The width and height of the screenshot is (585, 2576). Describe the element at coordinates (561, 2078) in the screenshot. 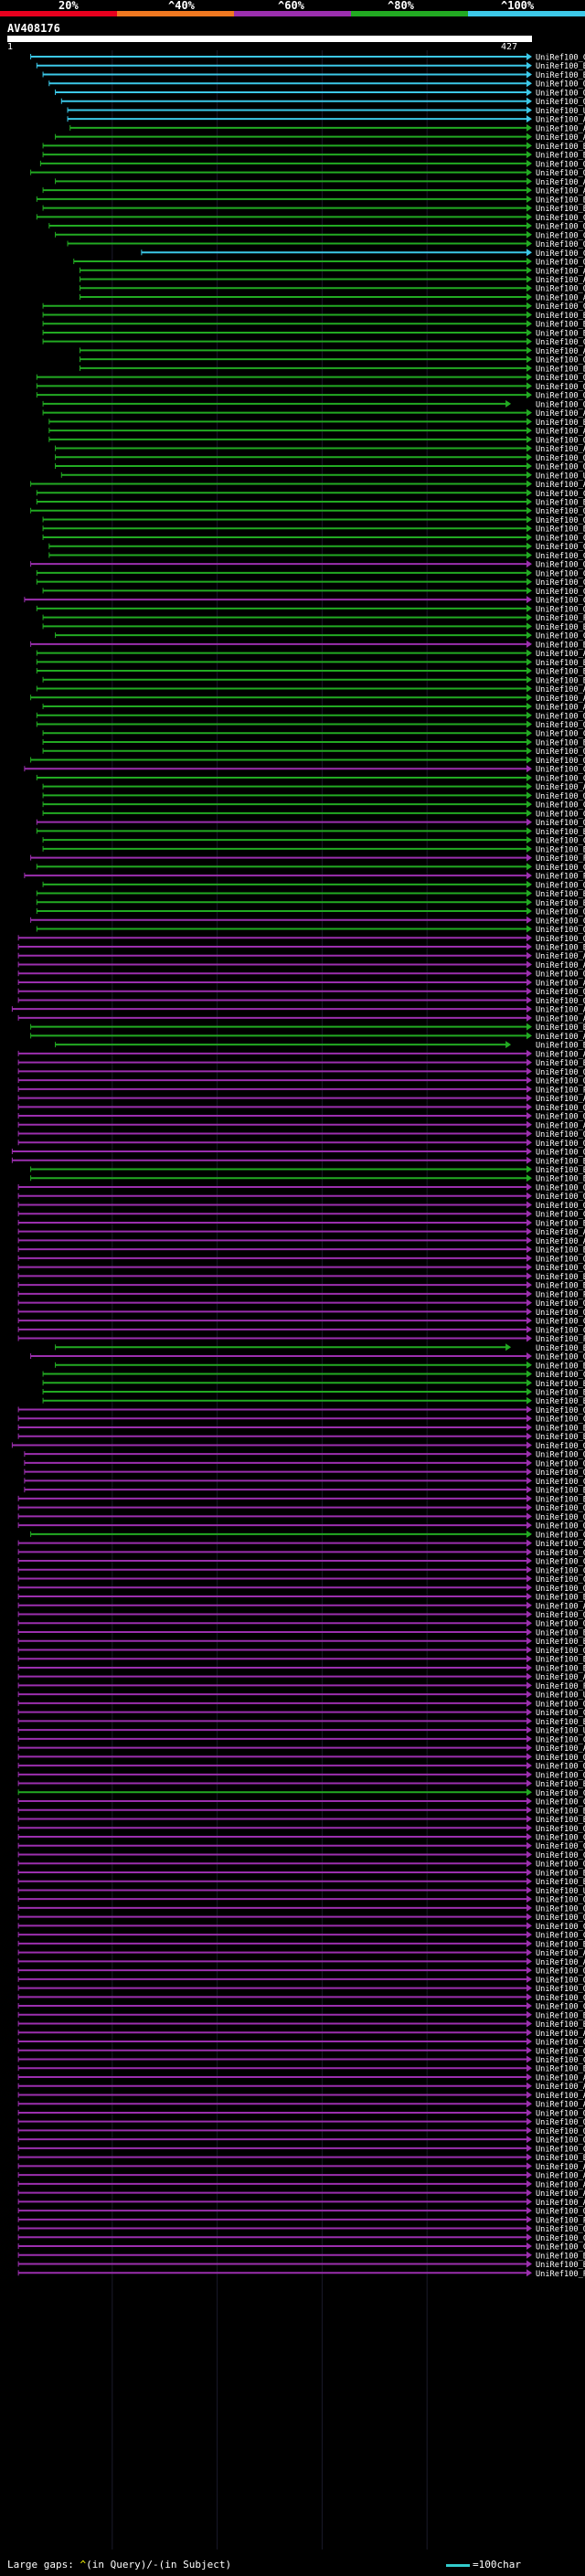

I see `hit-label: UniRef100_A9TZF4` at that location.